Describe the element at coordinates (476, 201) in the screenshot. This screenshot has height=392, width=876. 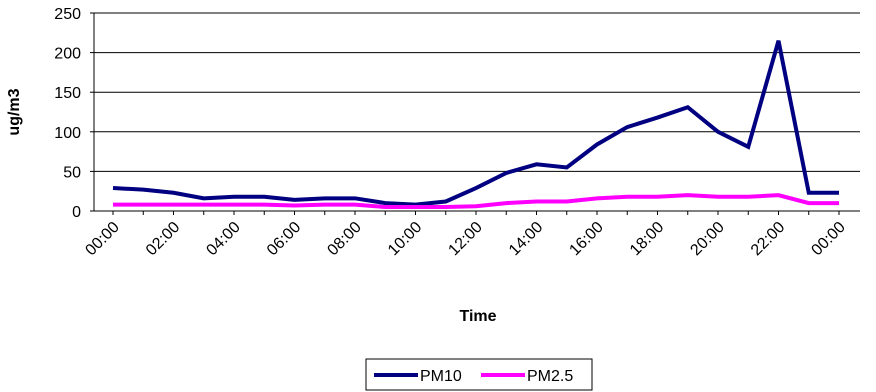
I see `series-line-pm25` at that location.